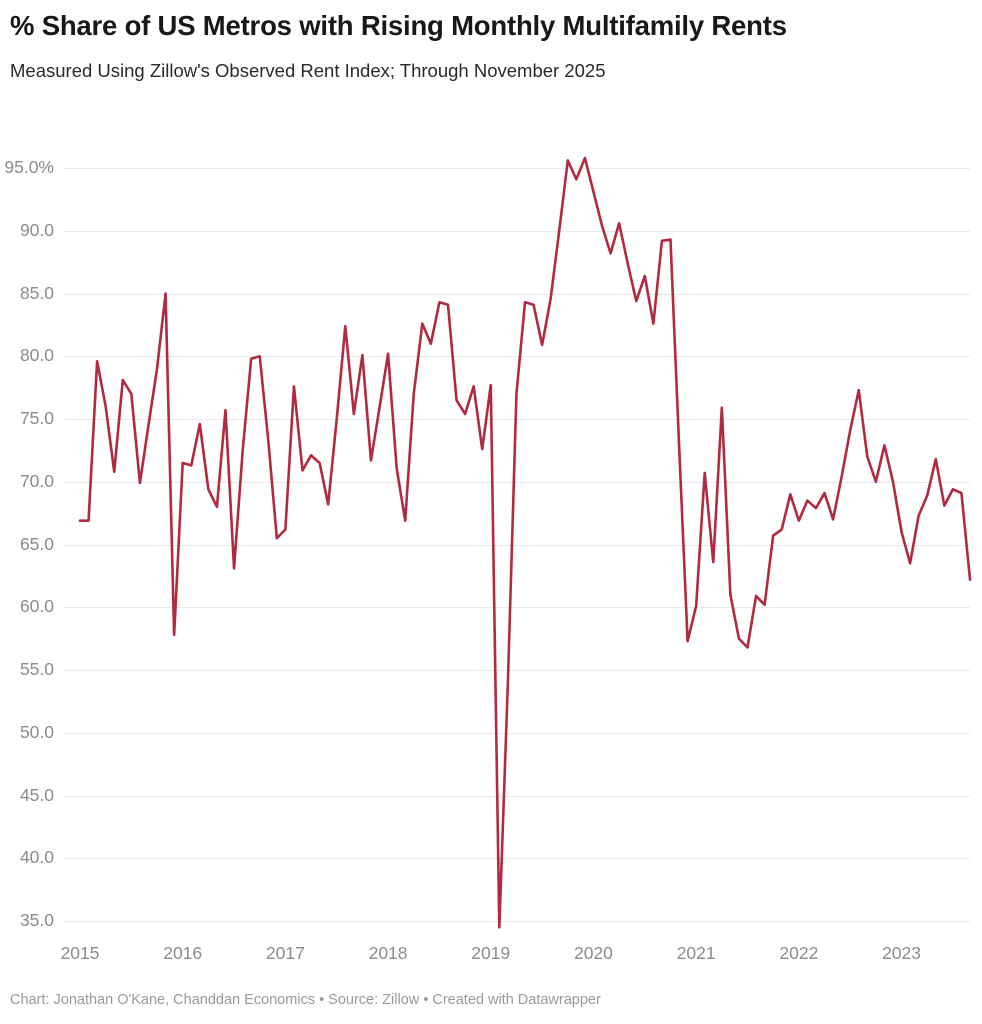  I want to click on y-axis-tick-label: 95.0%, so click(29, 167).